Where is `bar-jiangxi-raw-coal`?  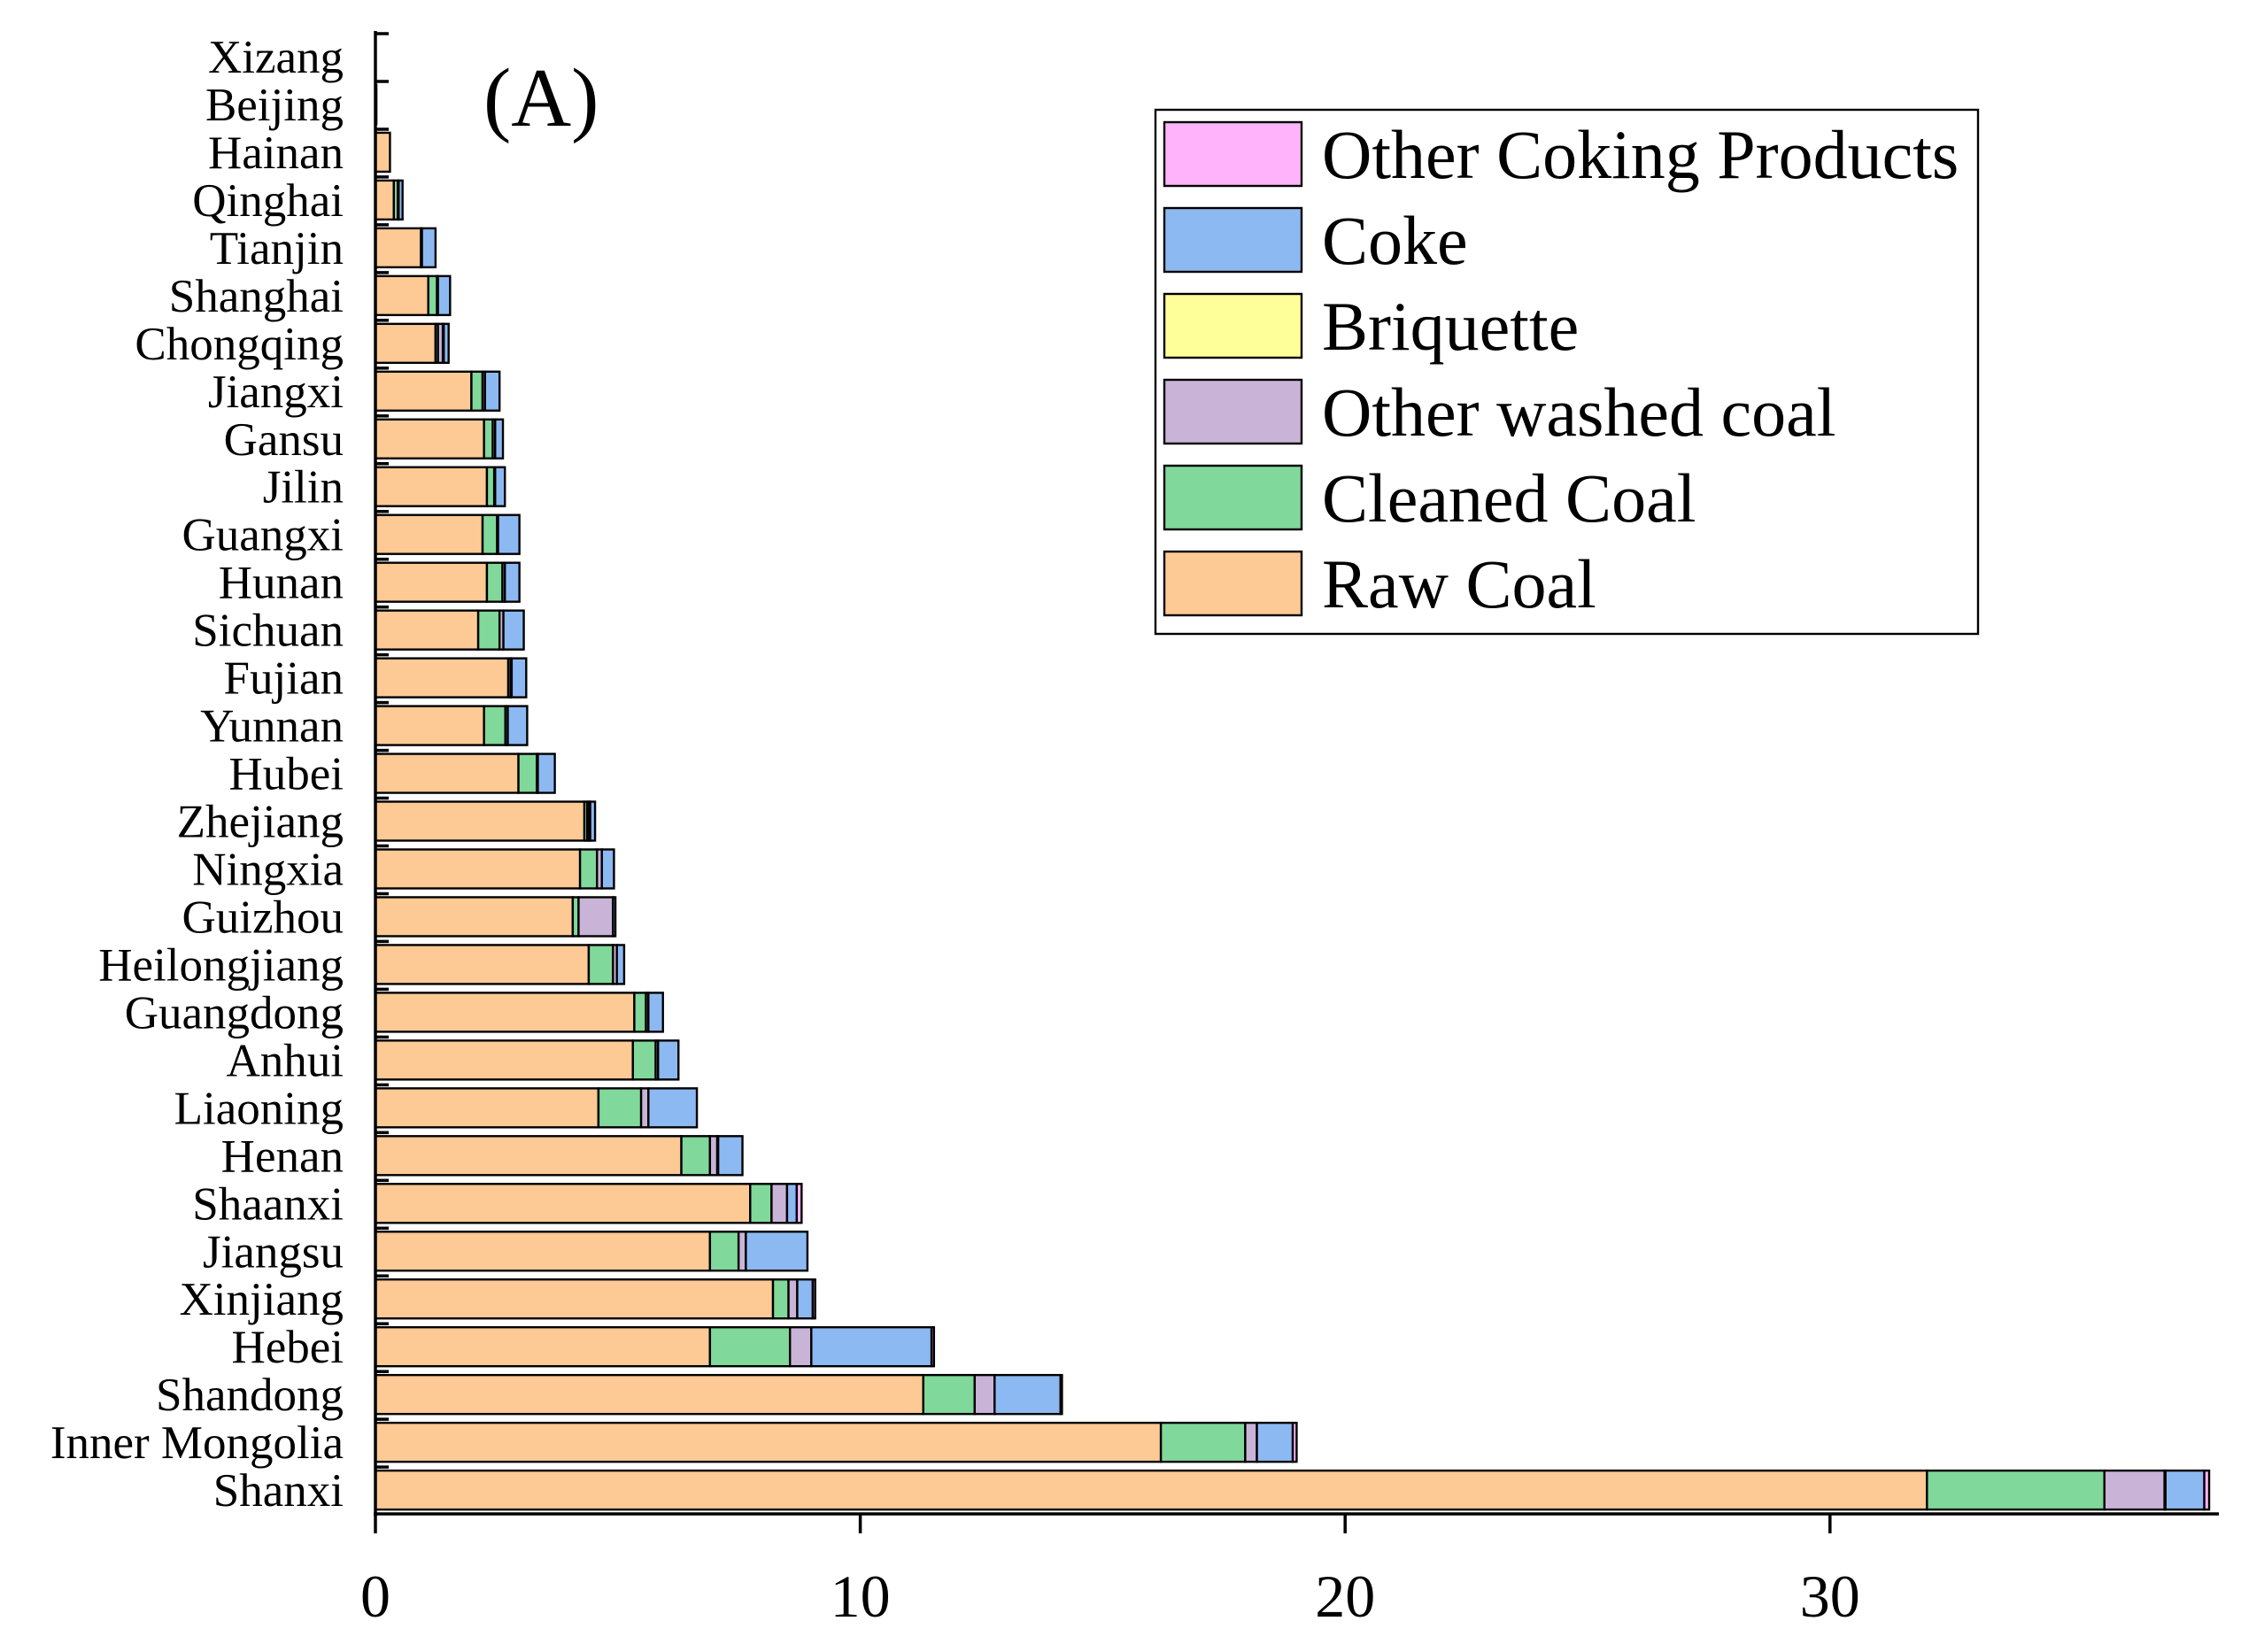 bar-jiangxi-raw-coal is located at coordinates (423, 391).